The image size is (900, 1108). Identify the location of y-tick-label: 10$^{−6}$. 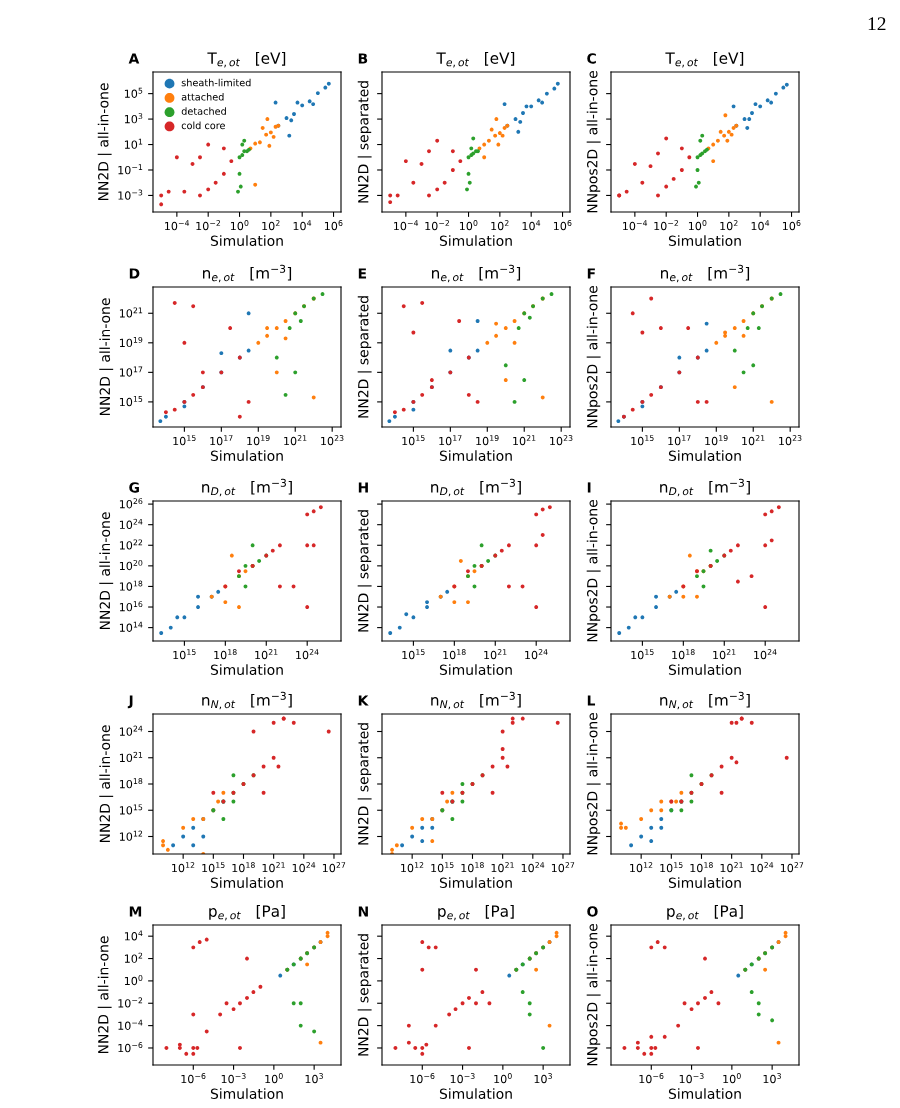
(130, 1047).